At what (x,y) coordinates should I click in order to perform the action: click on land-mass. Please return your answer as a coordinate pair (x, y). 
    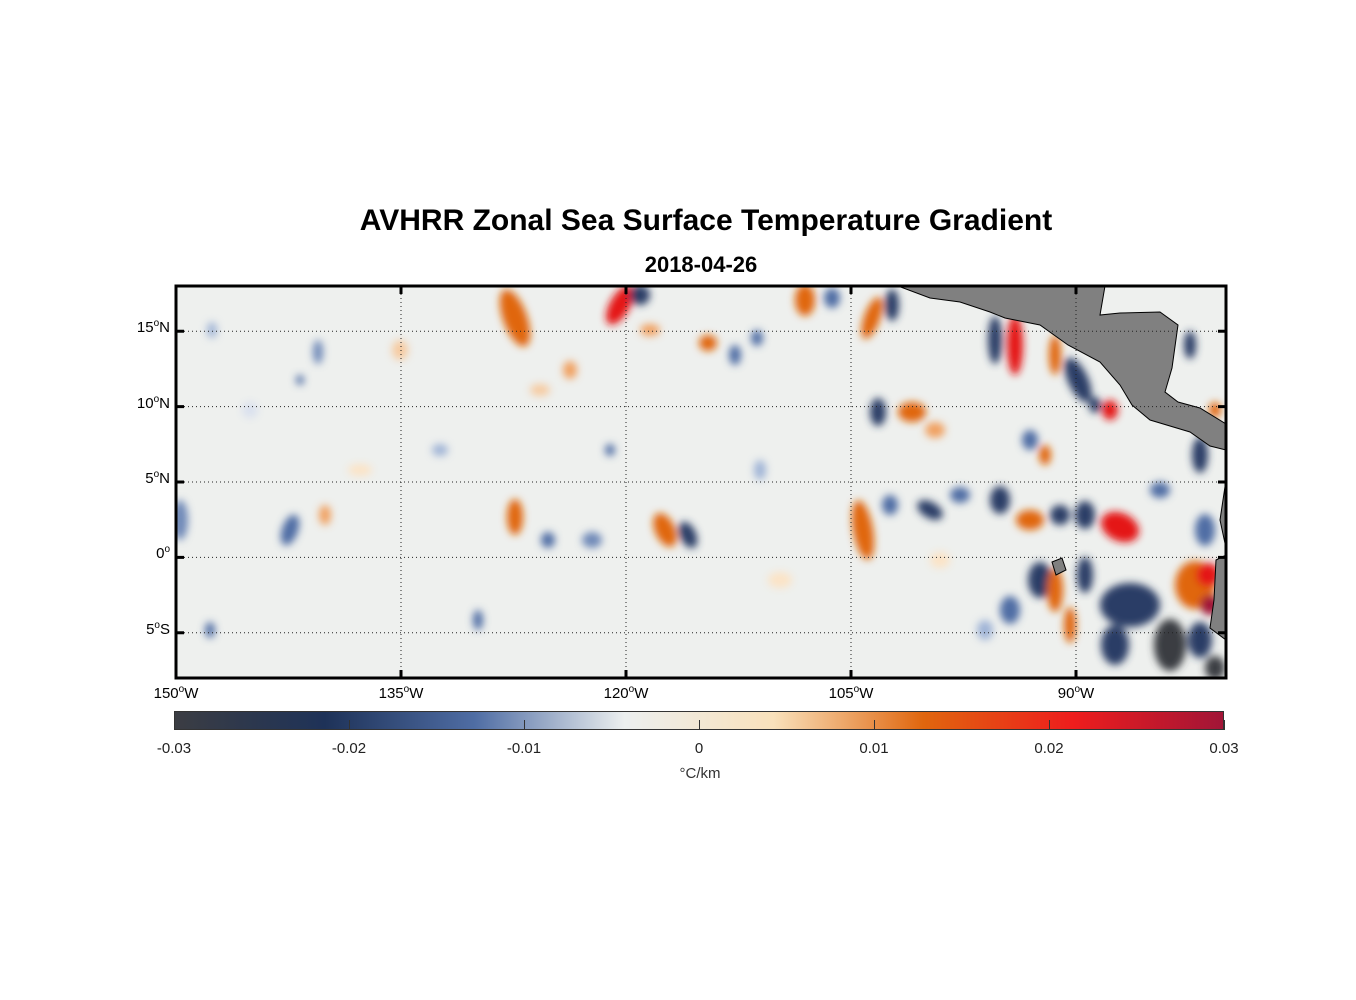
    Looking at the image, I should click on (1061, 463).